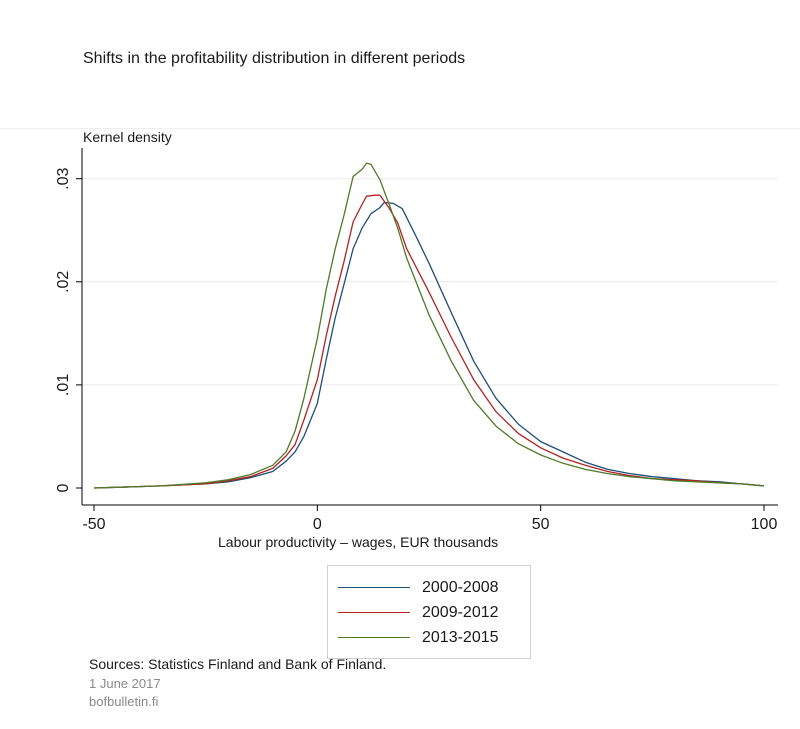 This screenshot has height=729, width=800. What do you see at coordinates (63, 385) in the screenshot?
I see `y-tick-label-1: .01` at bounding box center [63, 385].